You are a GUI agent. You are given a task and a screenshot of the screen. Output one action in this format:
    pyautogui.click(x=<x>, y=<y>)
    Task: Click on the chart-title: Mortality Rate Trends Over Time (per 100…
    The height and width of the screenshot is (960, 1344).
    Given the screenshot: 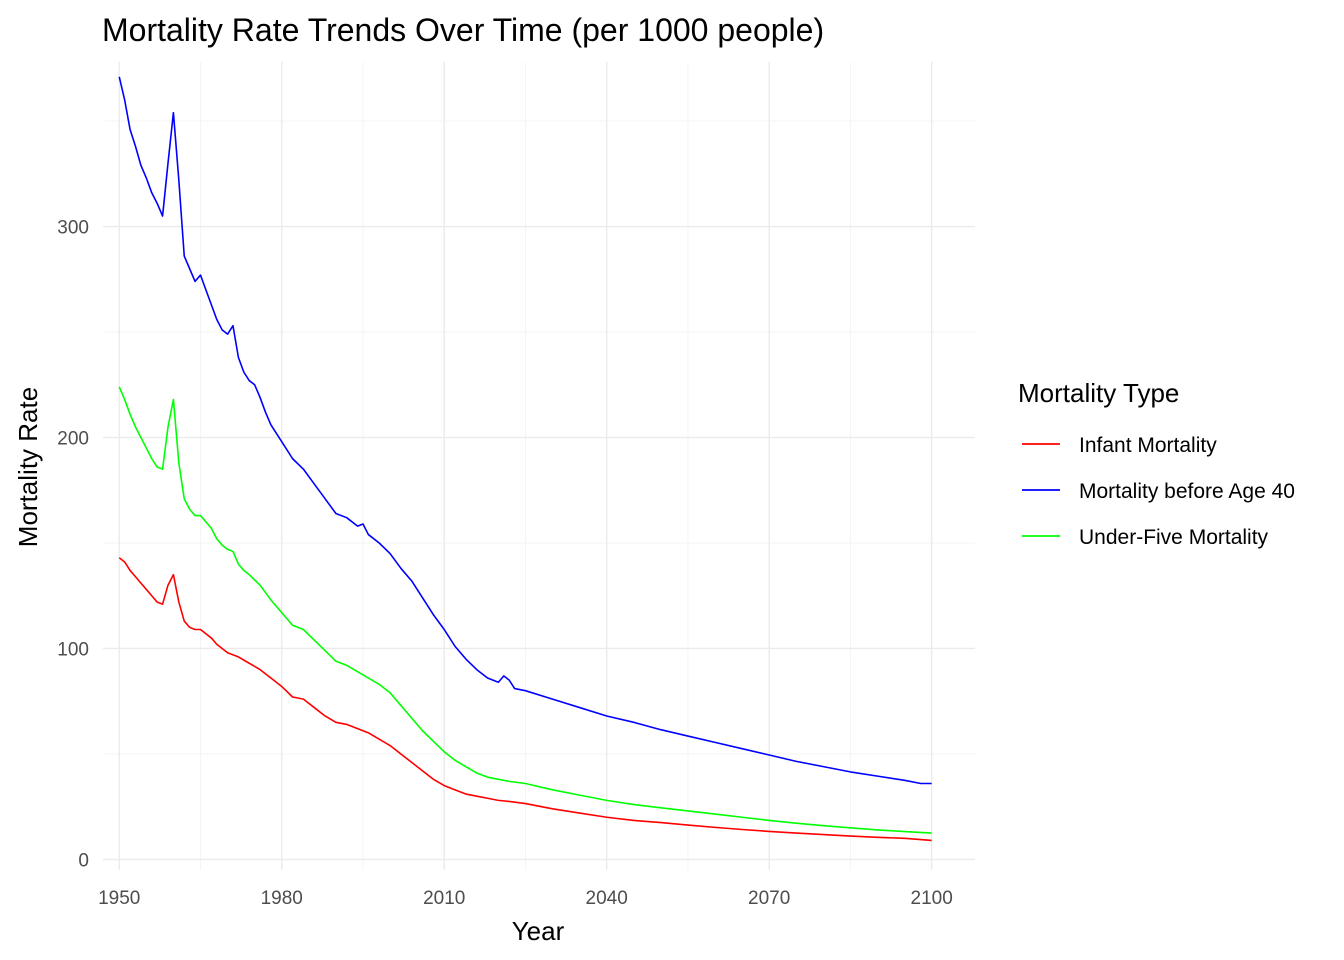 What is the action you would take?
    pyautogui.click(x=463, y=30)
    